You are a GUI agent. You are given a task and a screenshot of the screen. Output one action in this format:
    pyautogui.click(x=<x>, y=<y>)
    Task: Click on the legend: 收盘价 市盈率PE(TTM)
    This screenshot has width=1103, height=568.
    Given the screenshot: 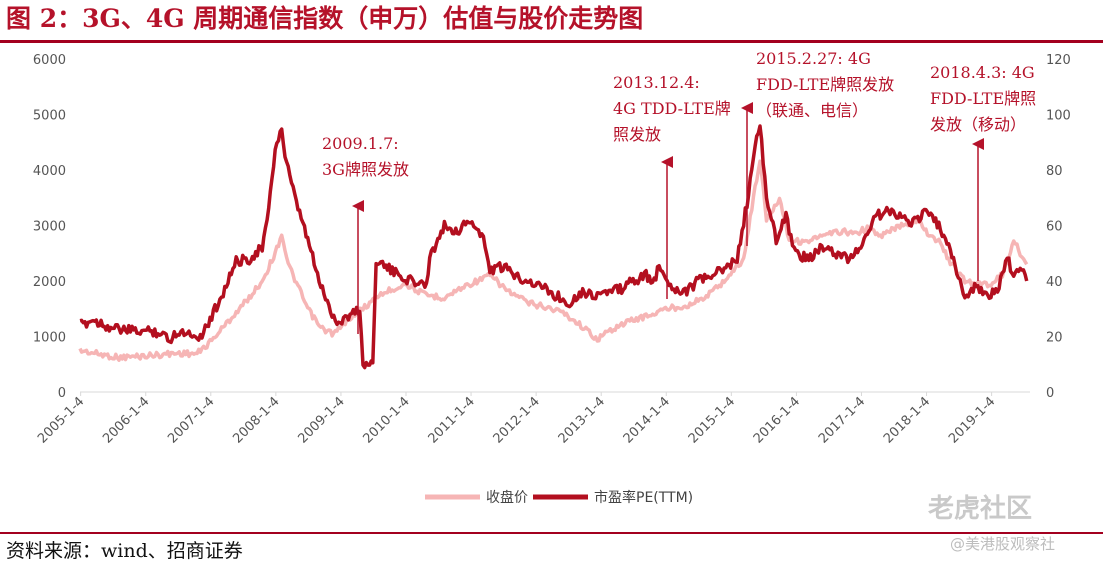 What is the action you would take?
    pyautogui.click(x=559, y=497)
    